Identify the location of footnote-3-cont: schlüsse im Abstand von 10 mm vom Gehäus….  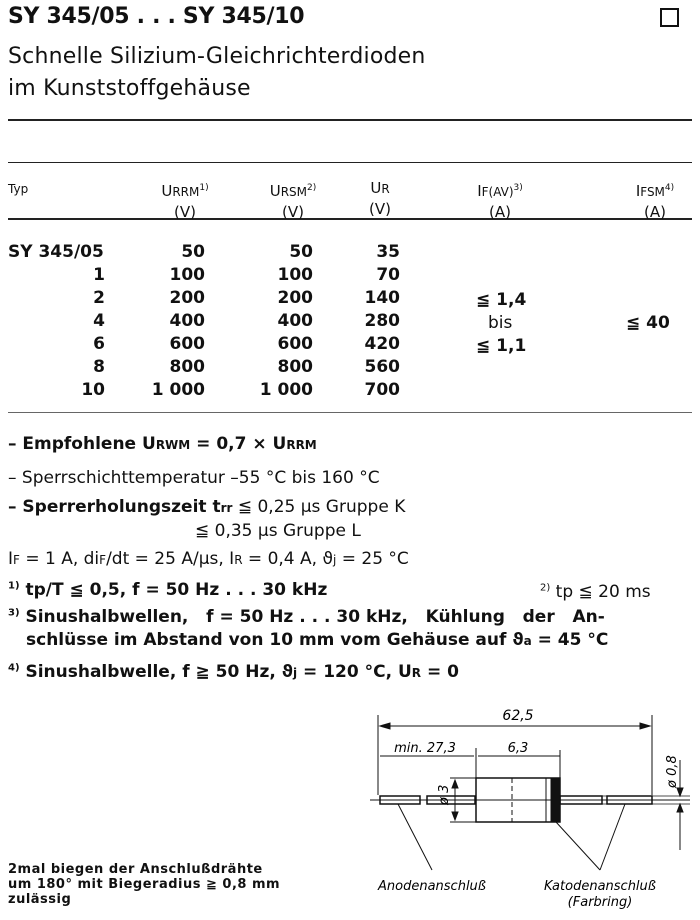
(317, 640).